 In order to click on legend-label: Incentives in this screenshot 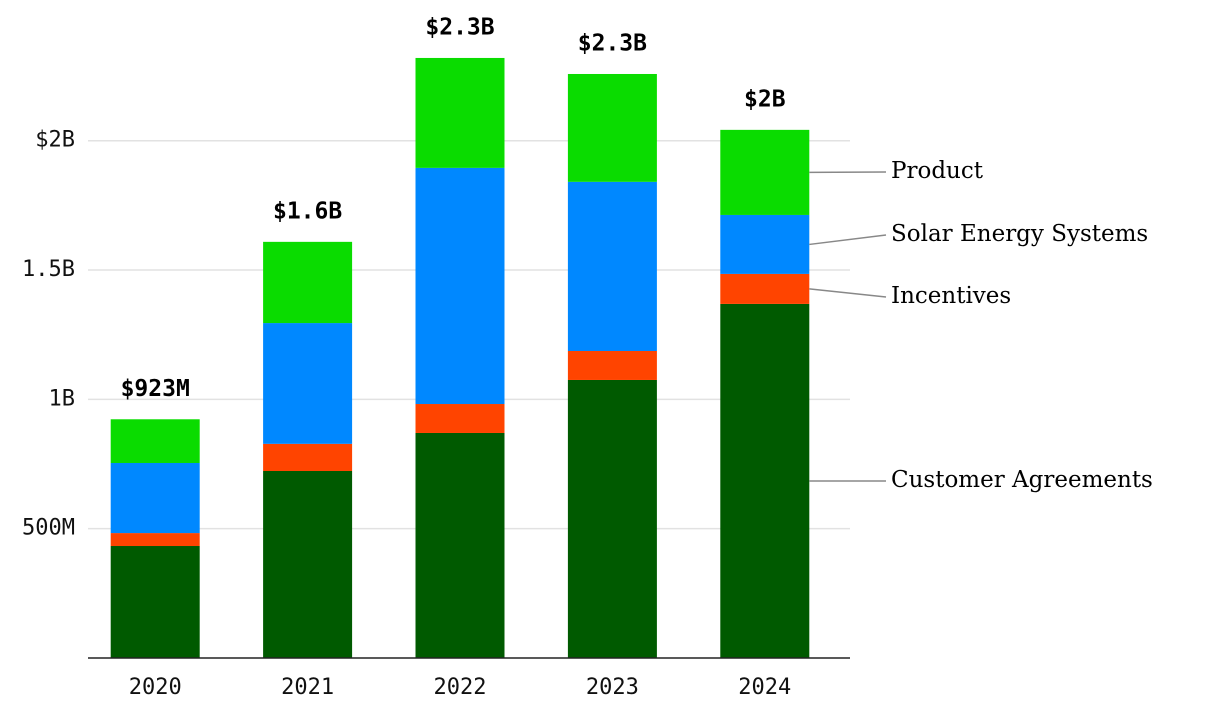, I will do `click(951, 296)`.